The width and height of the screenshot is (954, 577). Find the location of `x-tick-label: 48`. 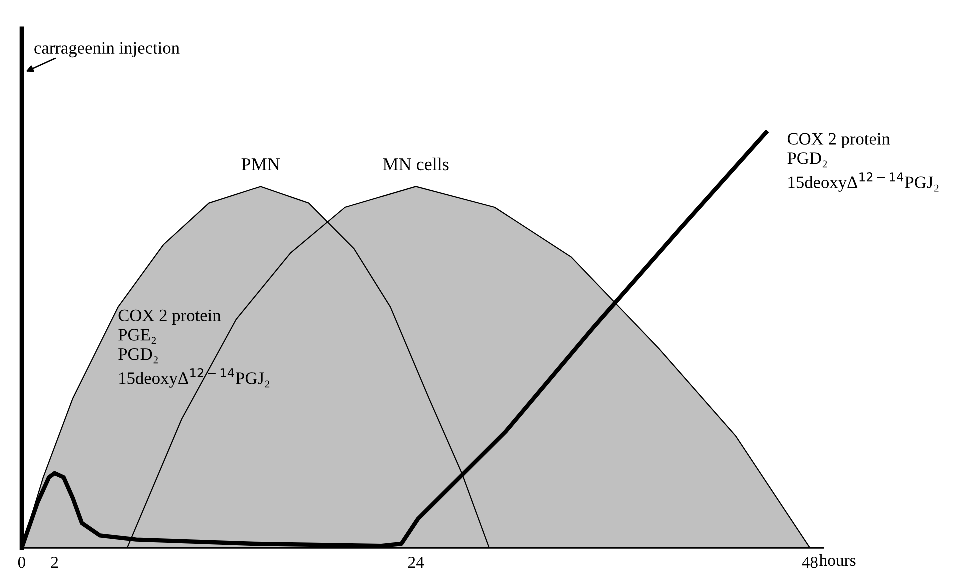

x-tick-label: 48 is located at coordinates (810, 562).